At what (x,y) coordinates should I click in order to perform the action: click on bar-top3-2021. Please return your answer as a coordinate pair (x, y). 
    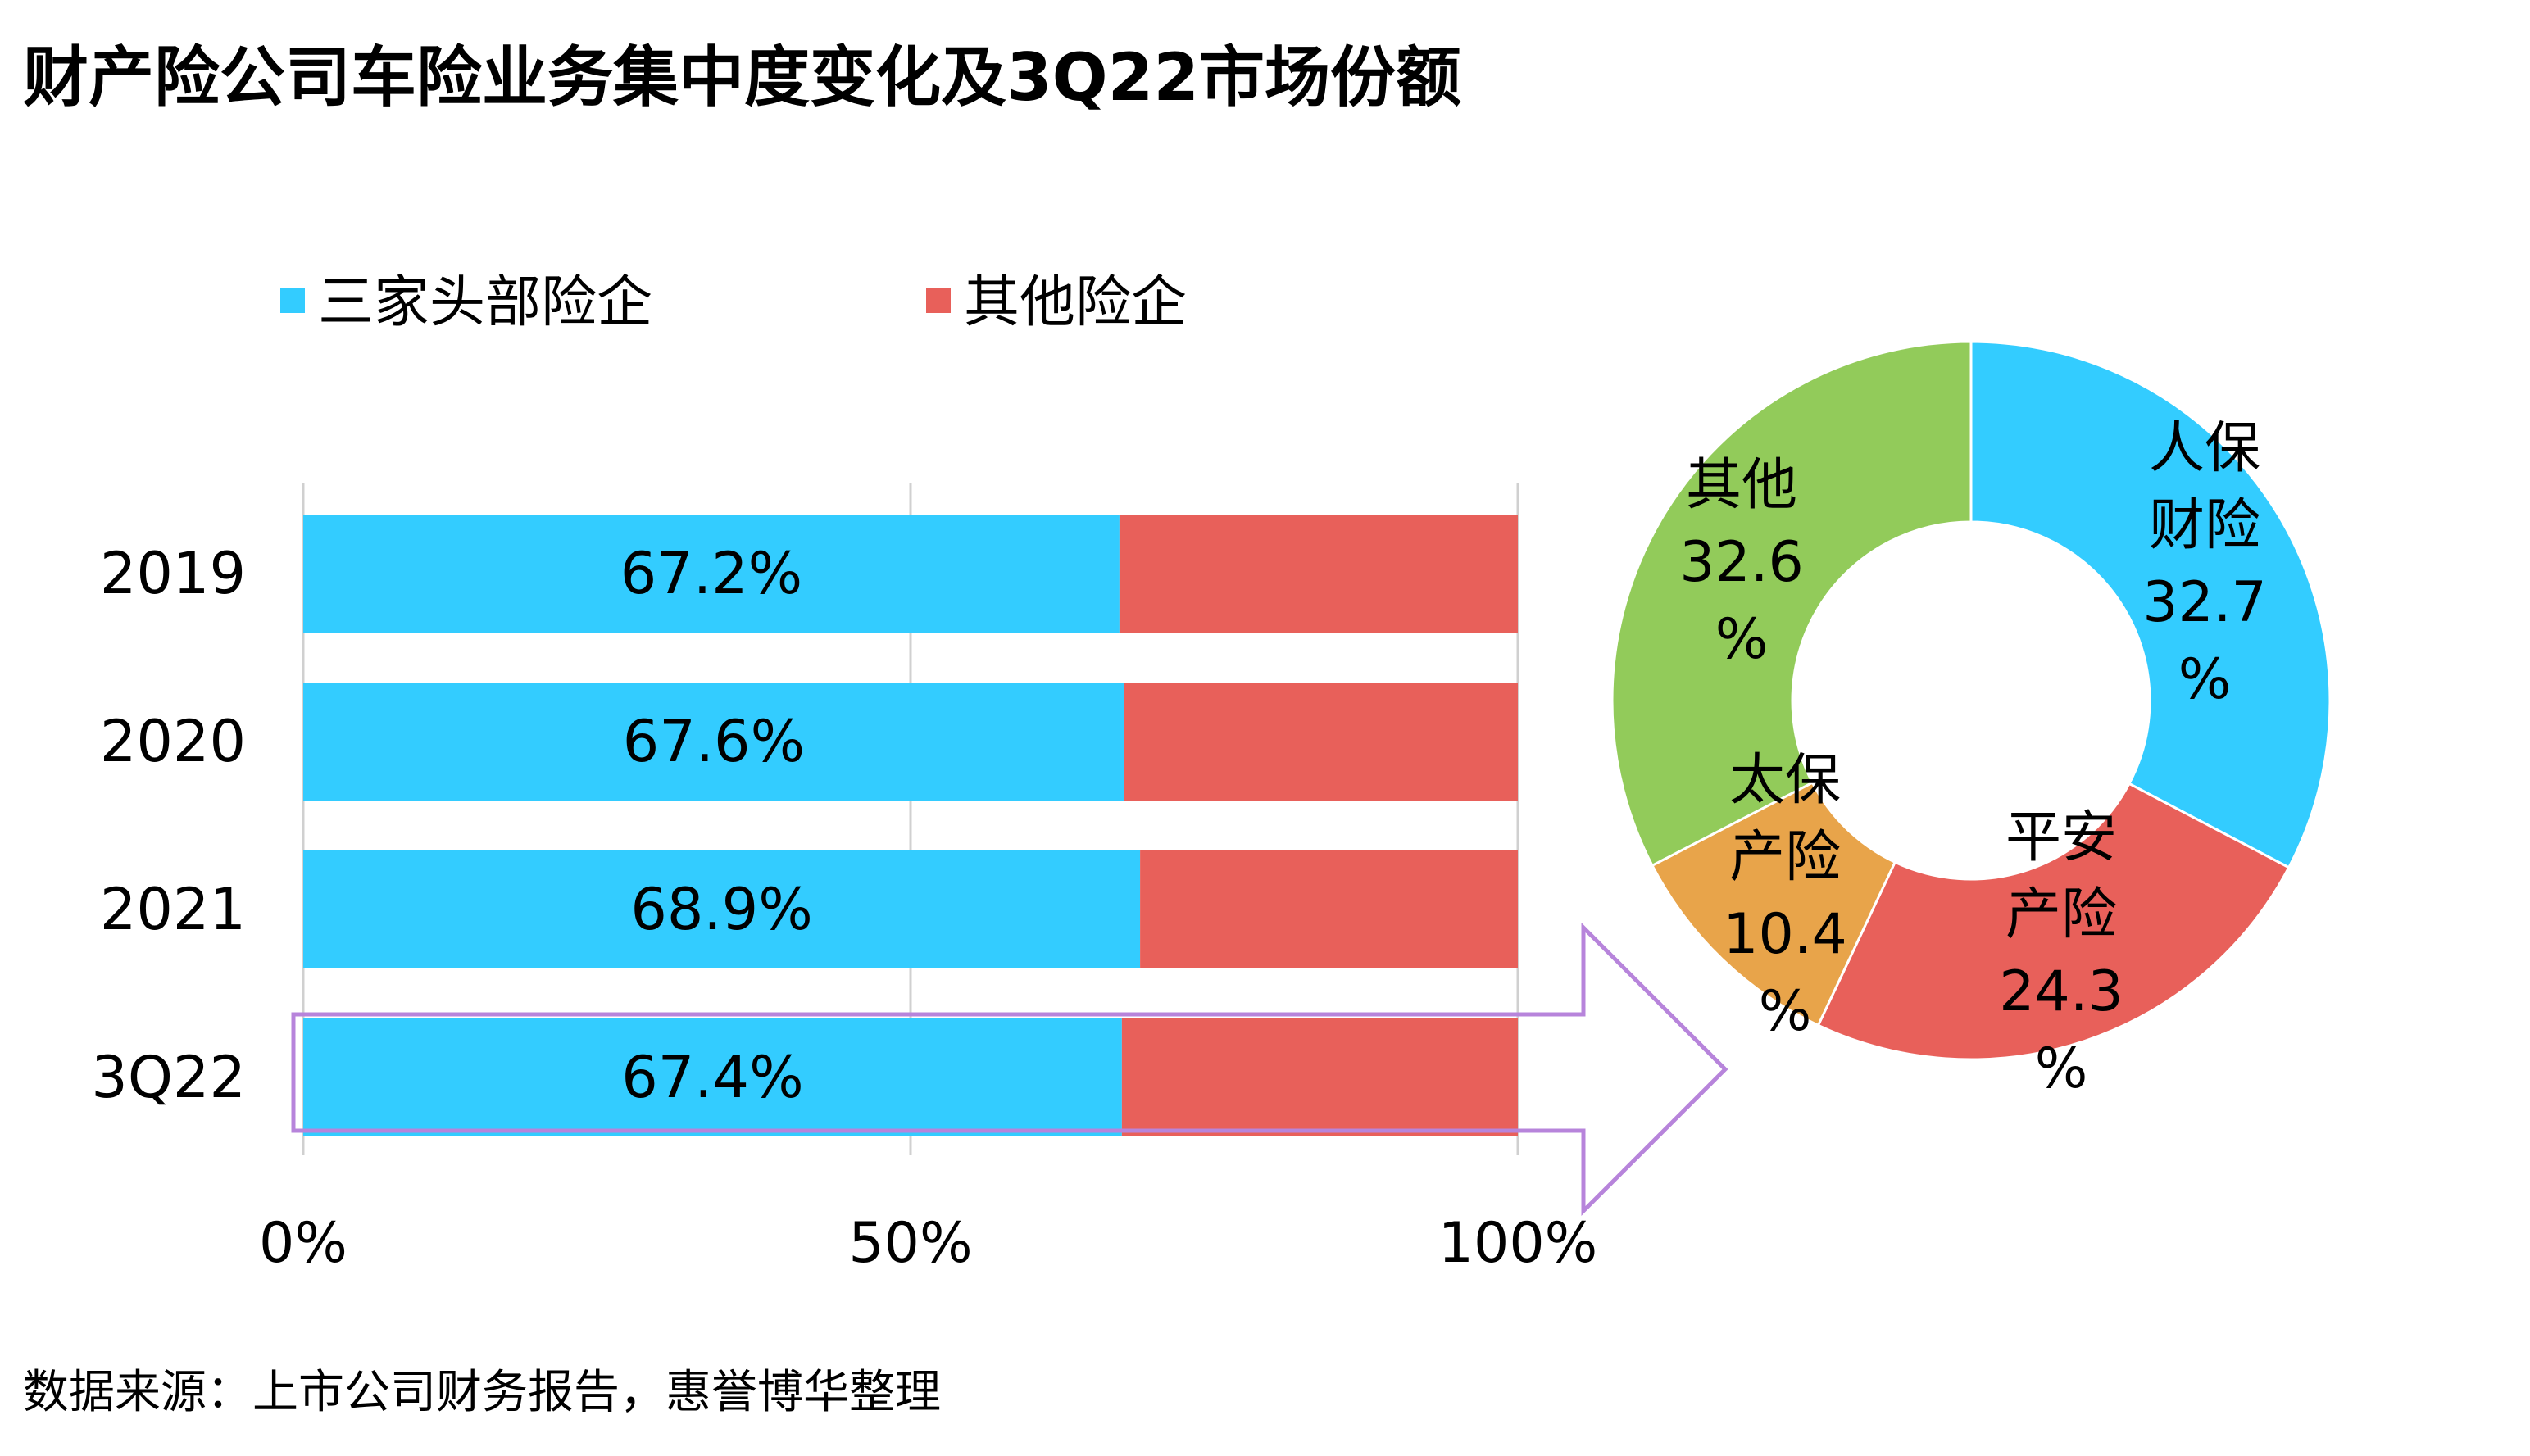
    Looking at the image, I should click on (722, 909).